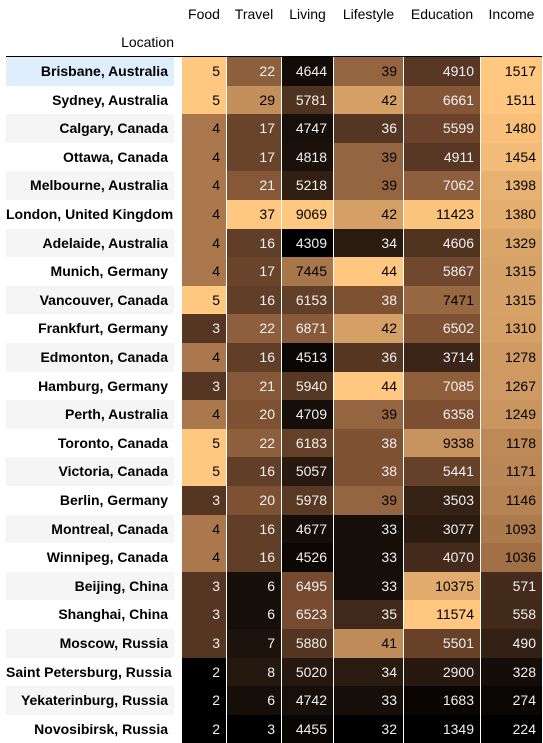 Image resolution: width=543 pixels, height=743 pixels. I want to click on cell-living: 4526, so click(307, 557).